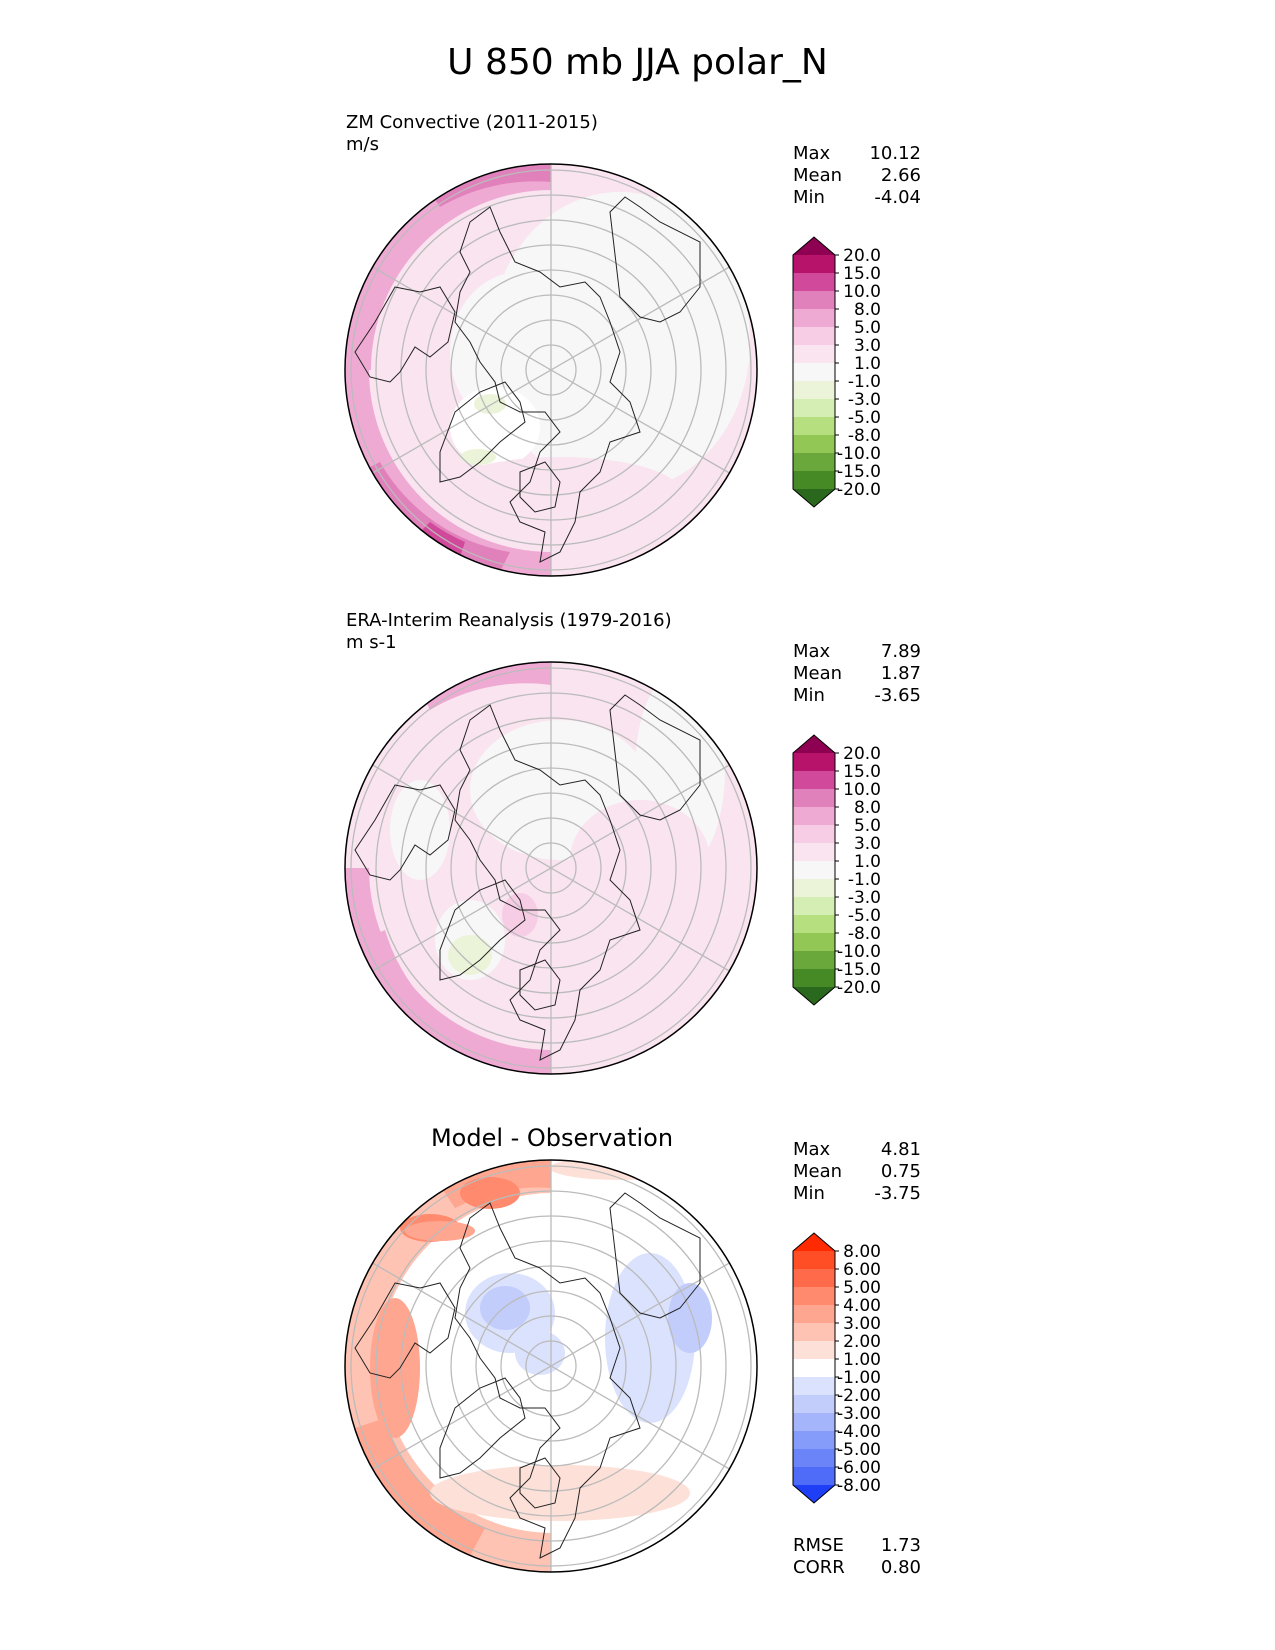  I want to click on colorbar-tick-label: -2.00, so click(859, 1396).